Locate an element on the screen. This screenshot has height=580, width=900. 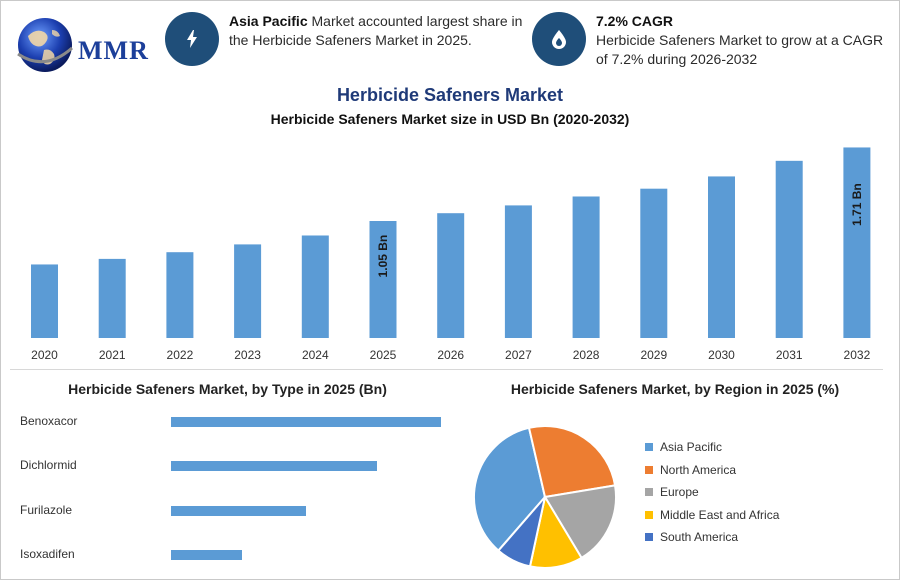
info-asia-pacific-bold: Asia Pacific is located at coordinates (268, 21).